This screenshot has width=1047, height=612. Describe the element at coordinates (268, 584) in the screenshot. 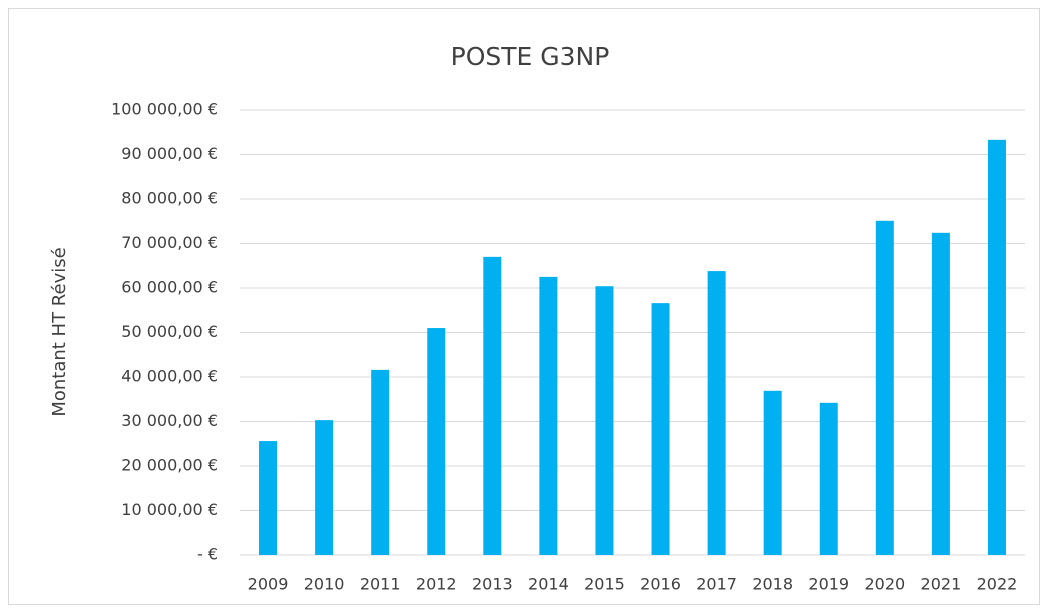

I see `x-tick-label: 2009` at that location.